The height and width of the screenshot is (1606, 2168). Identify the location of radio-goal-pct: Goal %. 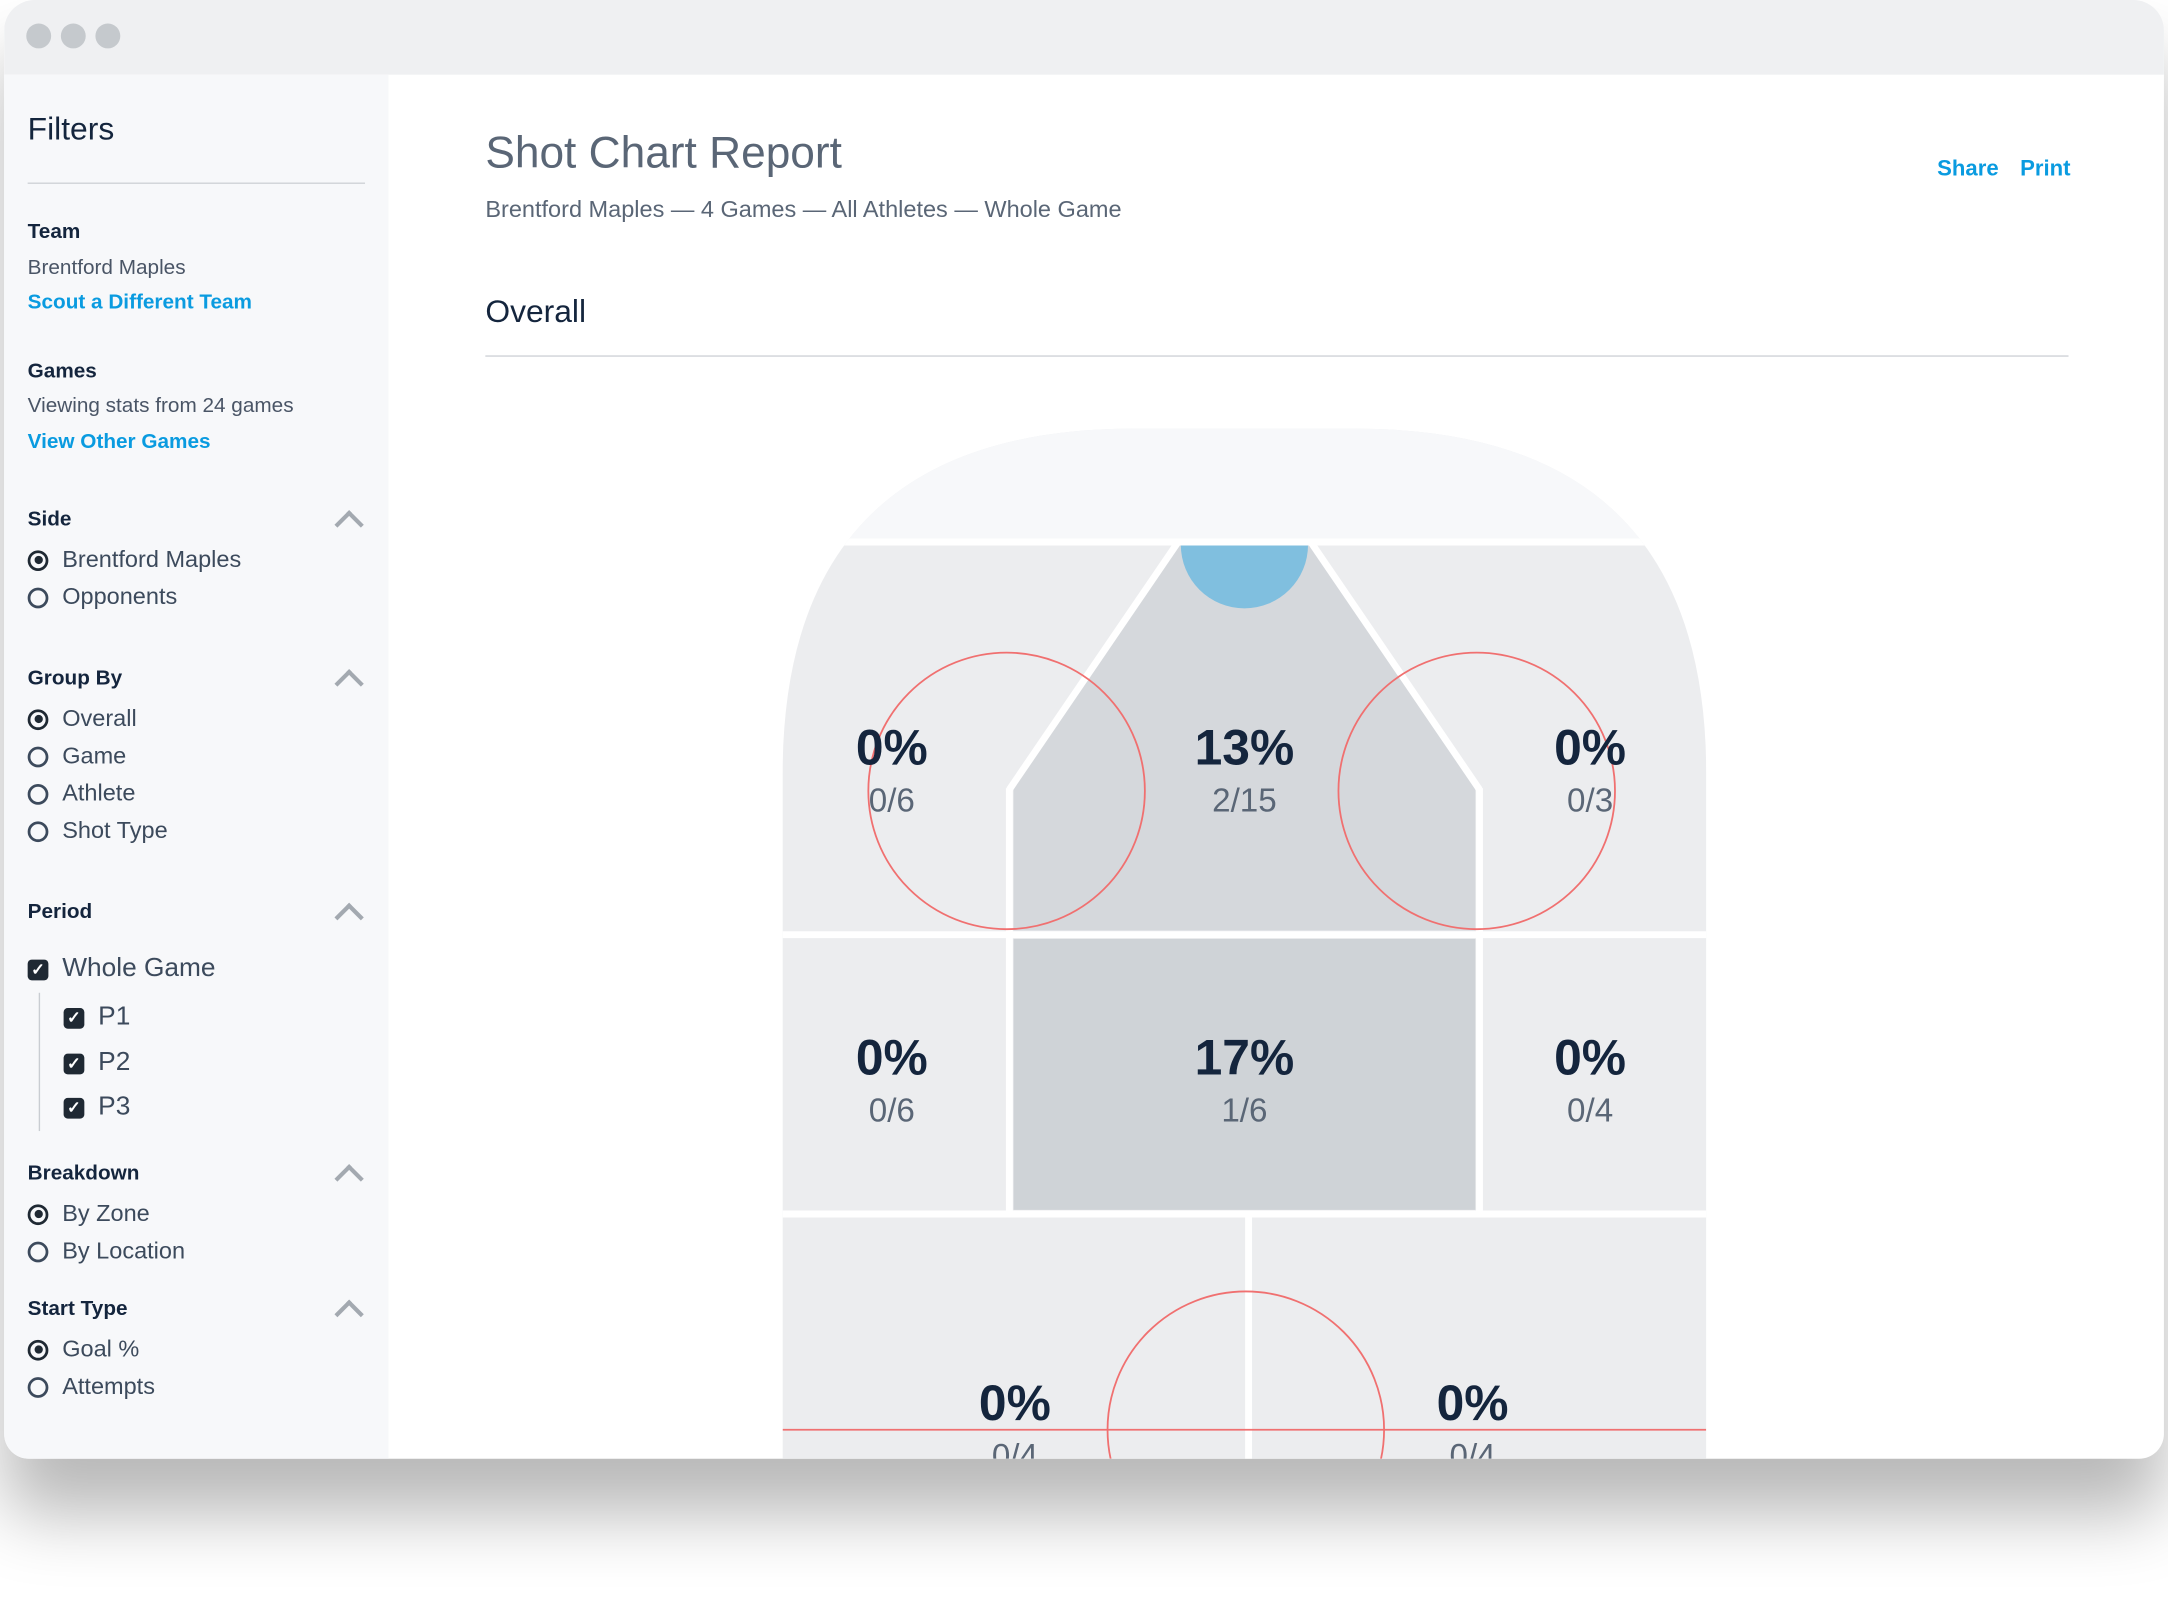
(83, 1349).